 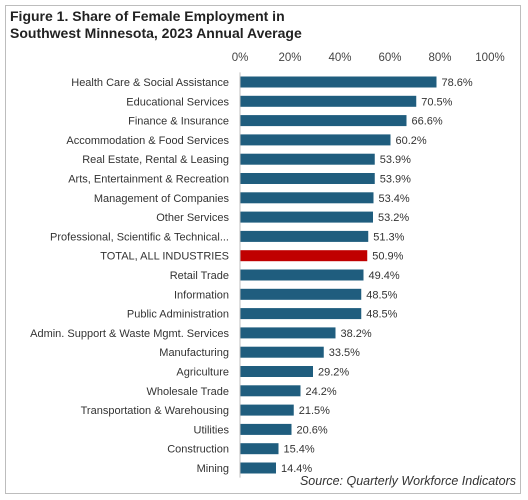 What do you see at coordinates (321, 392) in the screenshot?
I see `data-label: 24.2%` at bounding box center [321, 392].